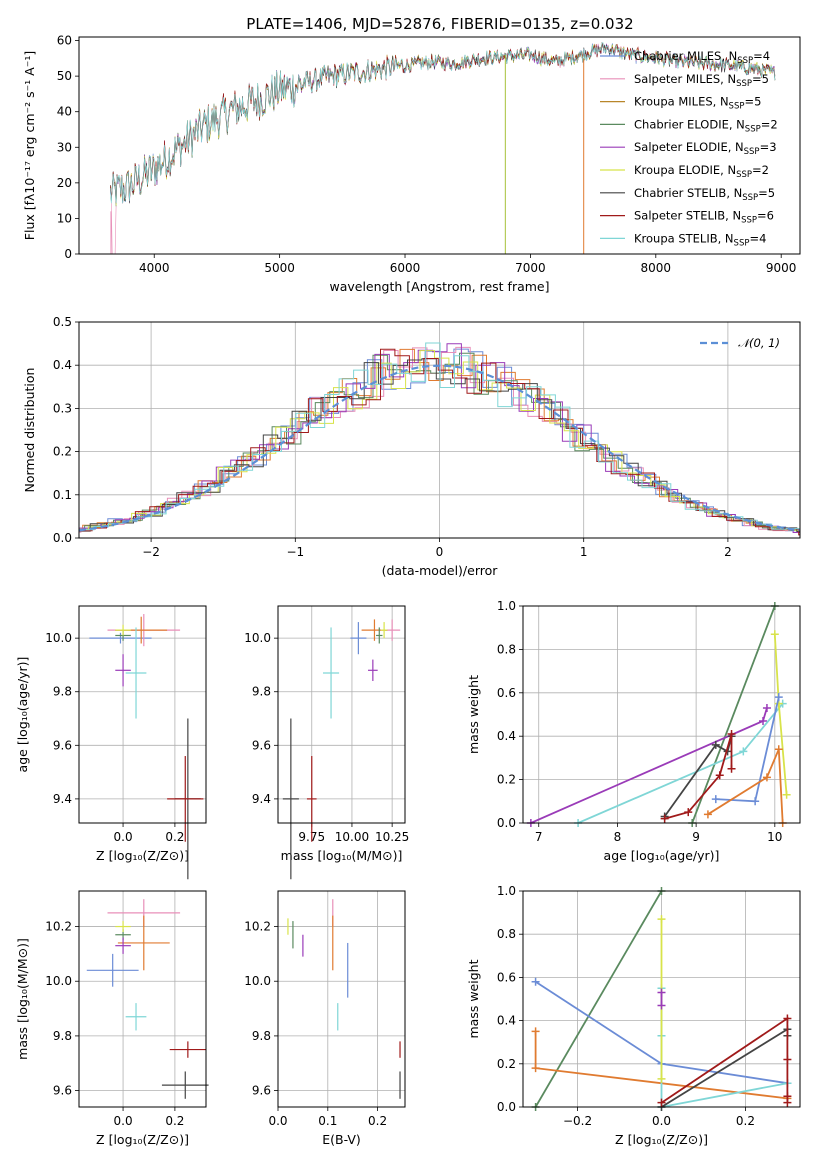 This screenshot has height=1170, width=819. Describe the element at coordinates (377, 1121) in the screenshot. I see `mass-vs-EBV-xtick-label: 0.2` at that location.